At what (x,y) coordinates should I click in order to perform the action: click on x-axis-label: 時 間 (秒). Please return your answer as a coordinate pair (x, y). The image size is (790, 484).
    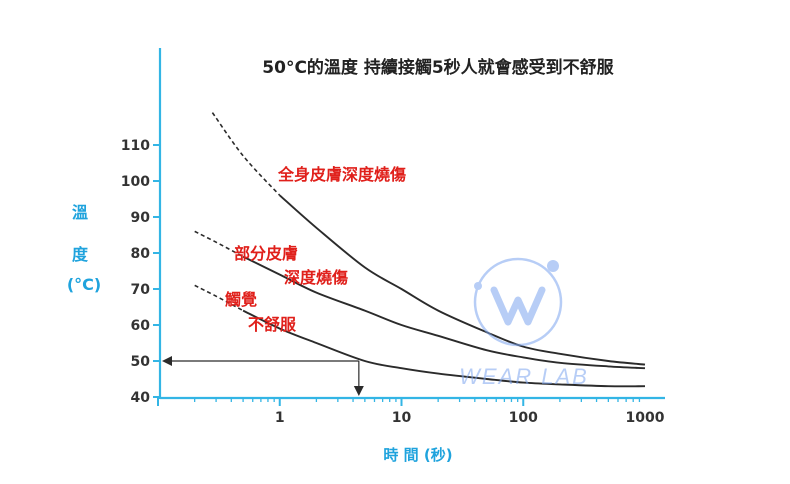
    Looking at the image, I should click on (417, 455).